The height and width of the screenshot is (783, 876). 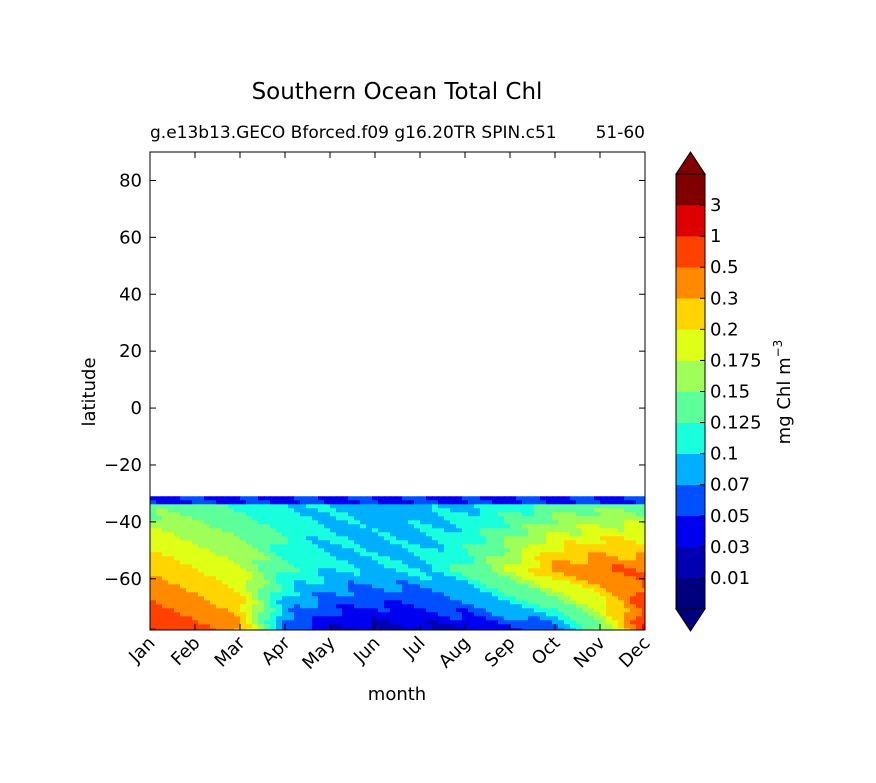 I want to click on colorbar-segment, so click(x=690, y=252).